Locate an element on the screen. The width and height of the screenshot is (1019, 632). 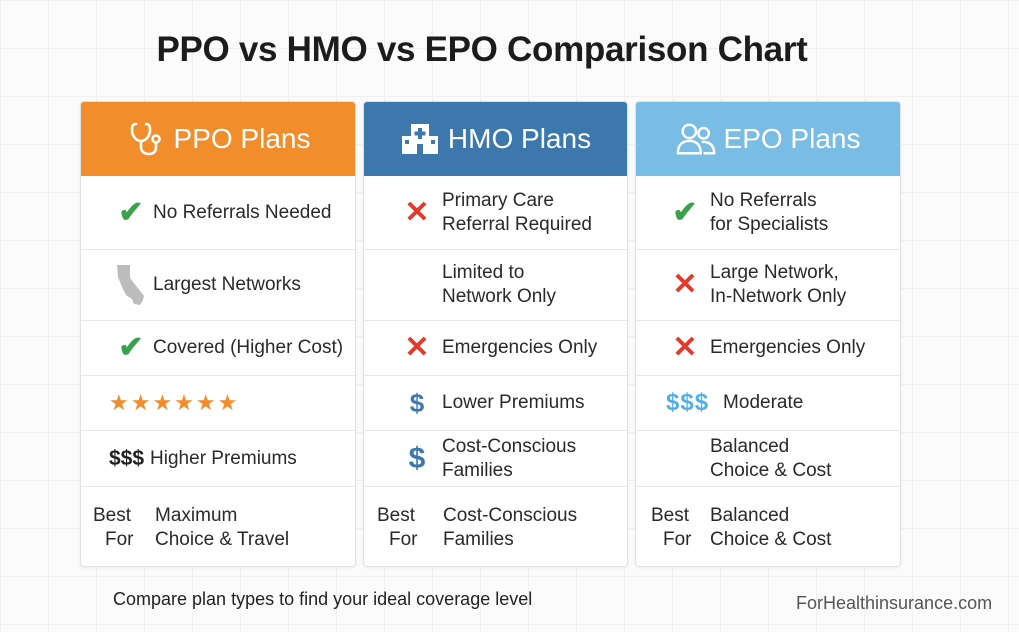
line: Network Only is located at coordinates (499, 296).